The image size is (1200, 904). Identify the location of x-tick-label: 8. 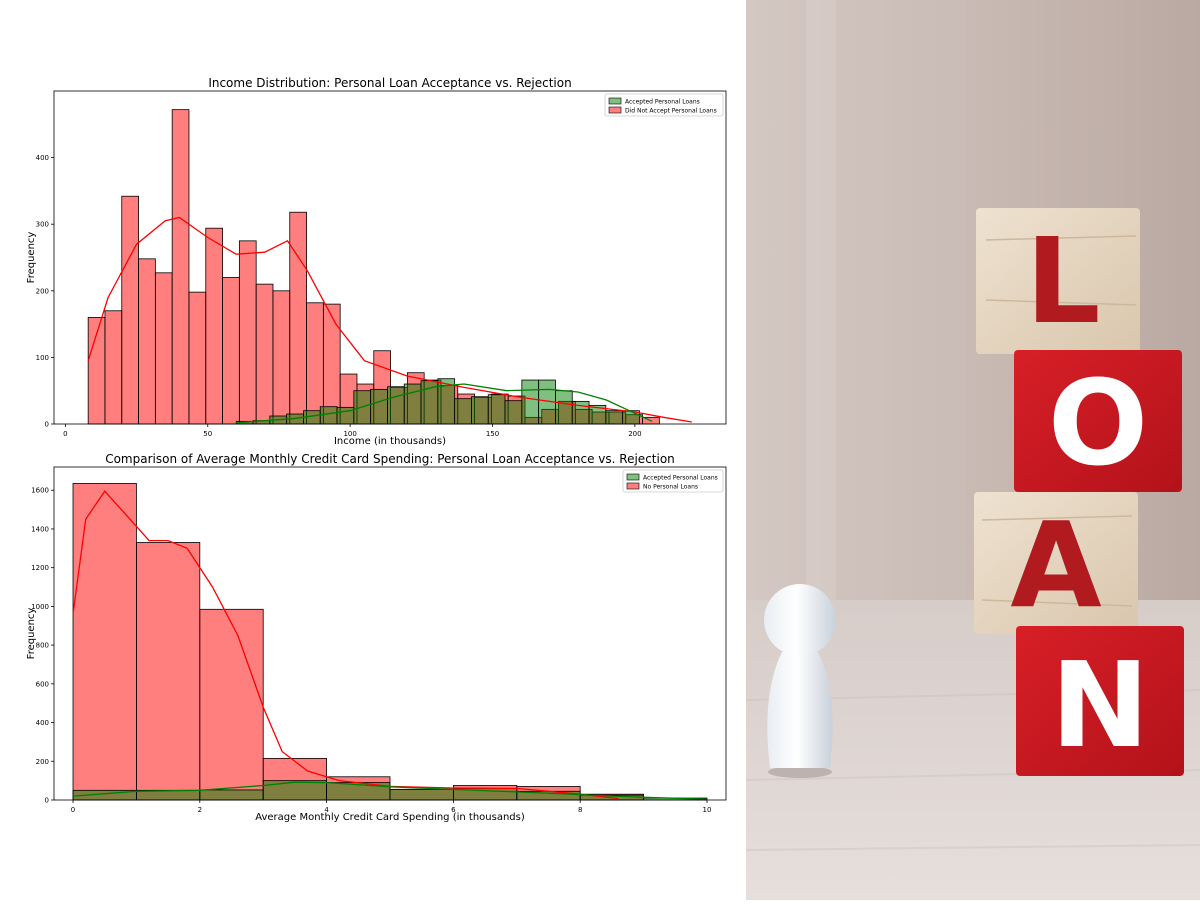
(580, 810).